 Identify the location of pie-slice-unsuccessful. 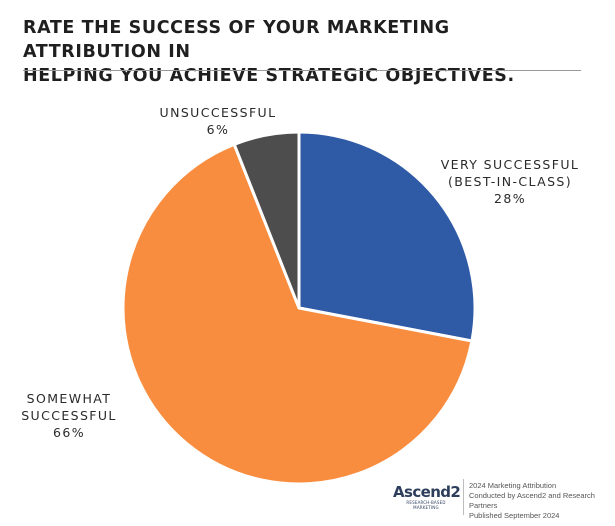
(266, 220).